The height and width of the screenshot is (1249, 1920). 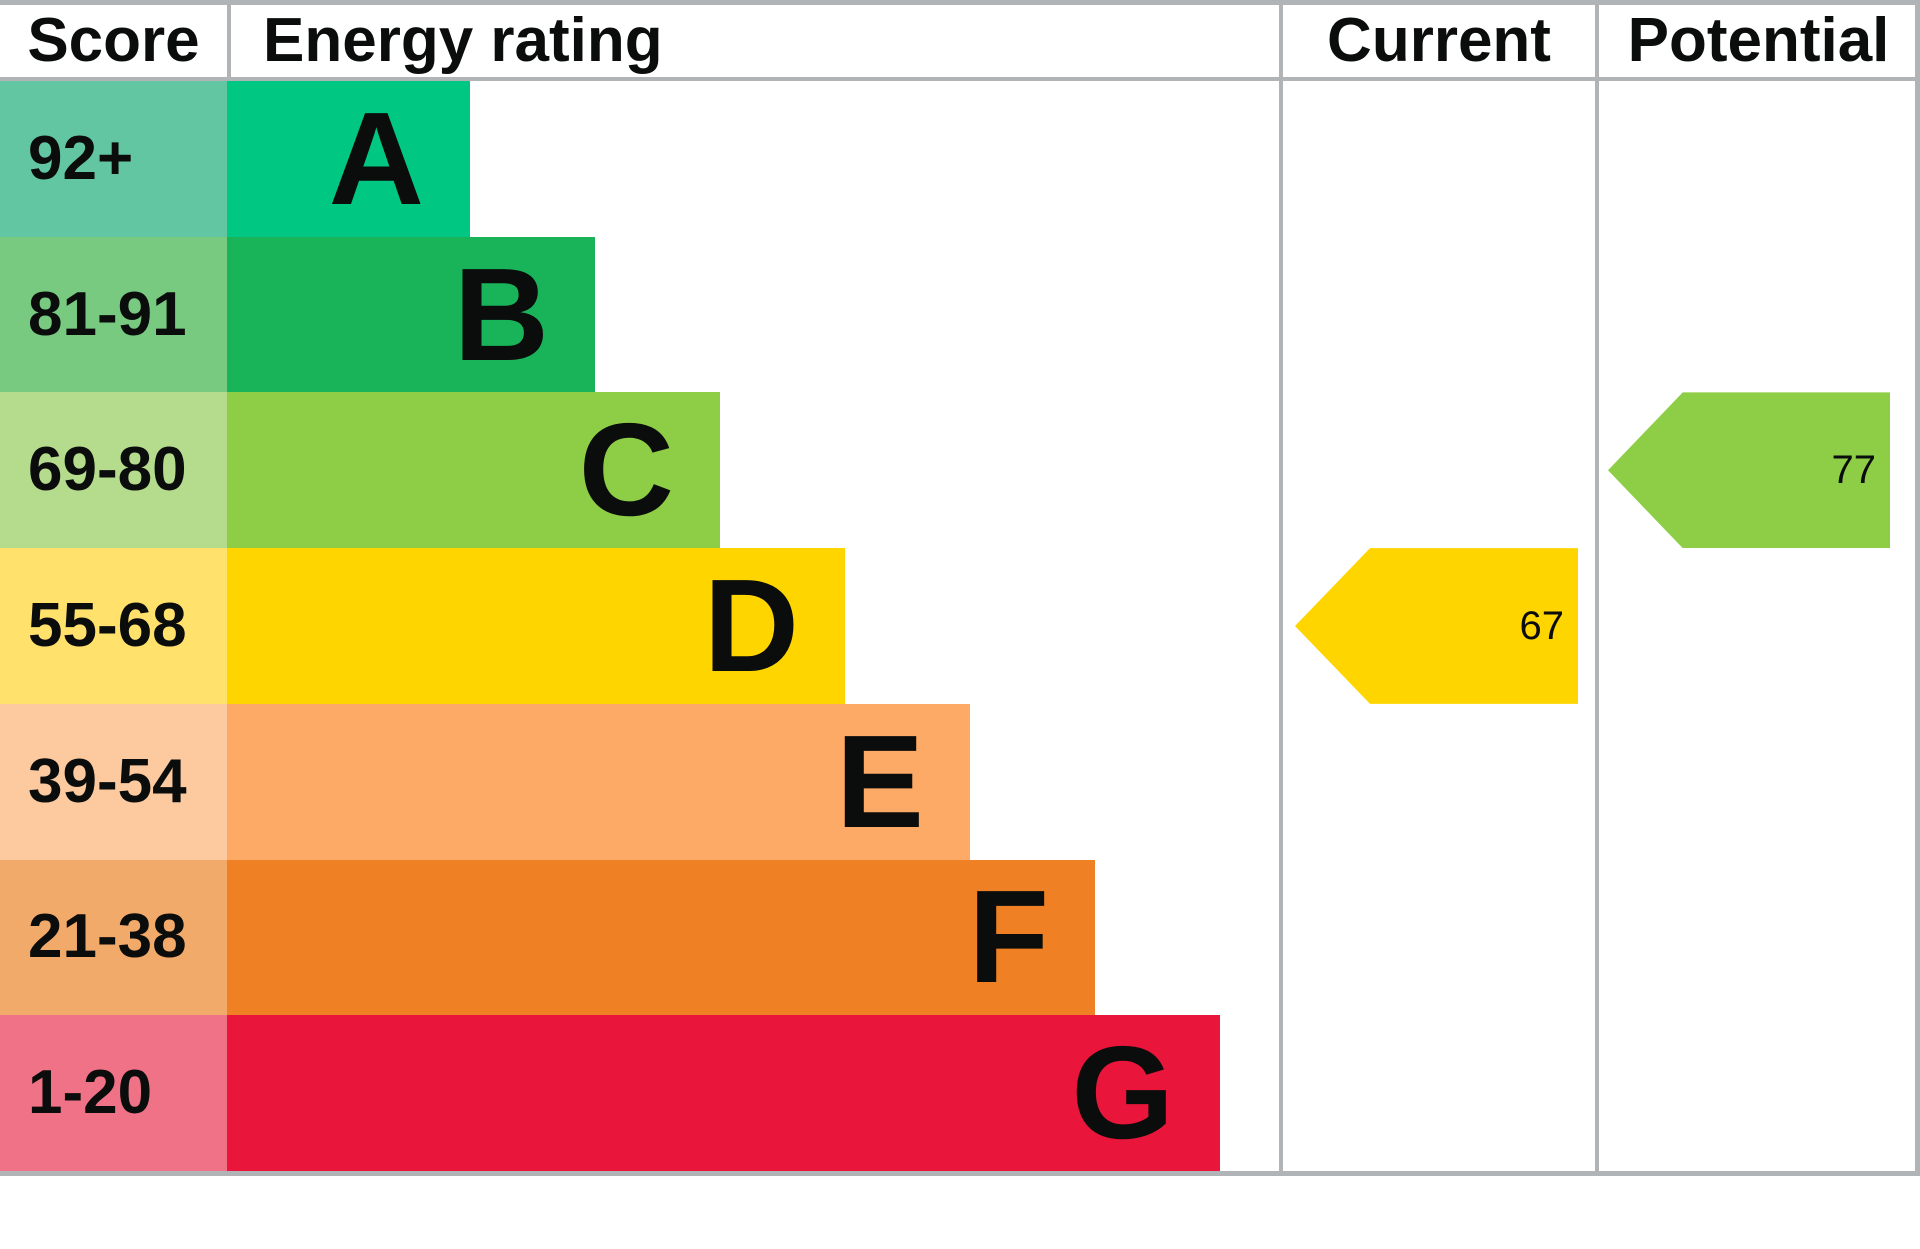 I want to click on band-score-cell: 69-80, so click(x=113, y=470).